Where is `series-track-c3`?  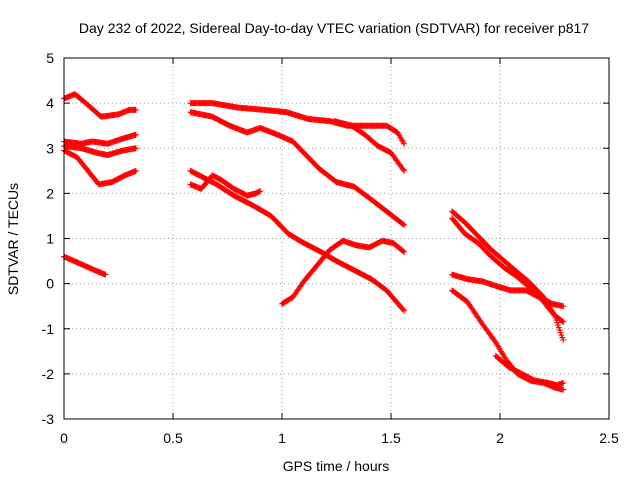 series-track-c3 is located at coordinates (508, 290).